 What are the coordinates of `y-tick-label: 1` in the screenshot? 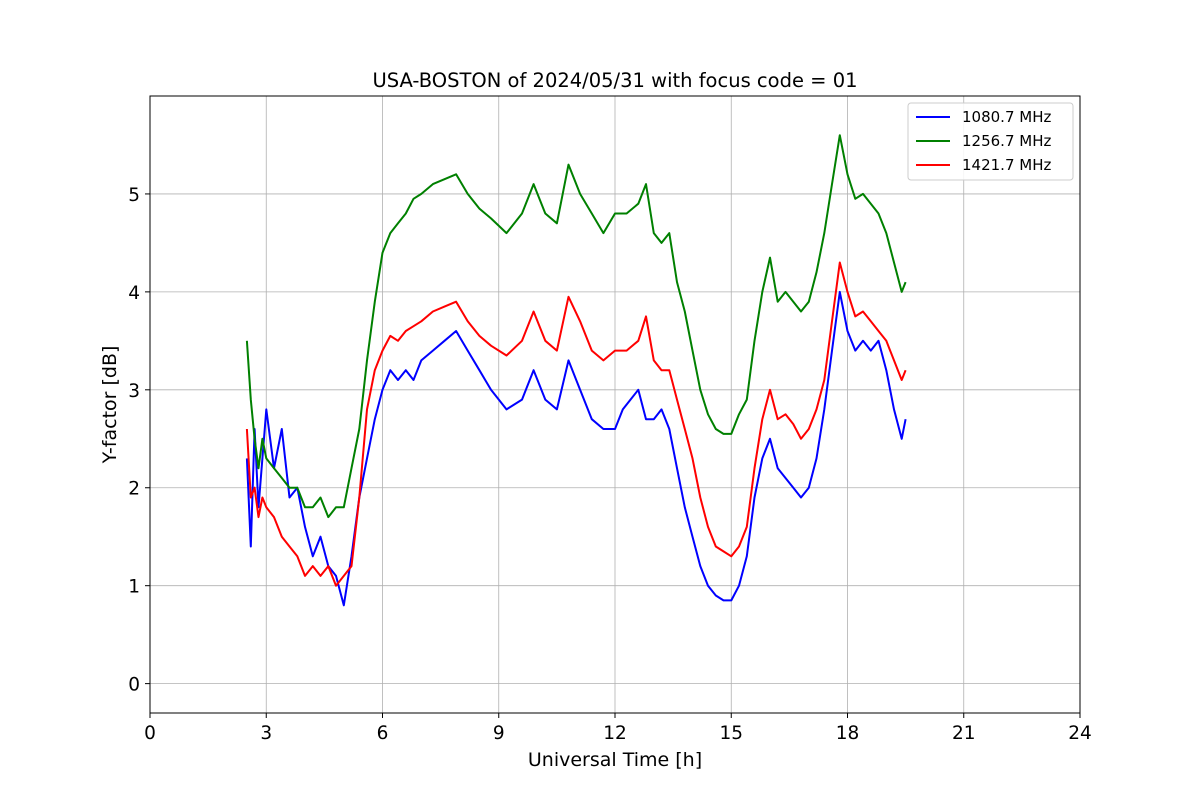 It's located at (134, 587).